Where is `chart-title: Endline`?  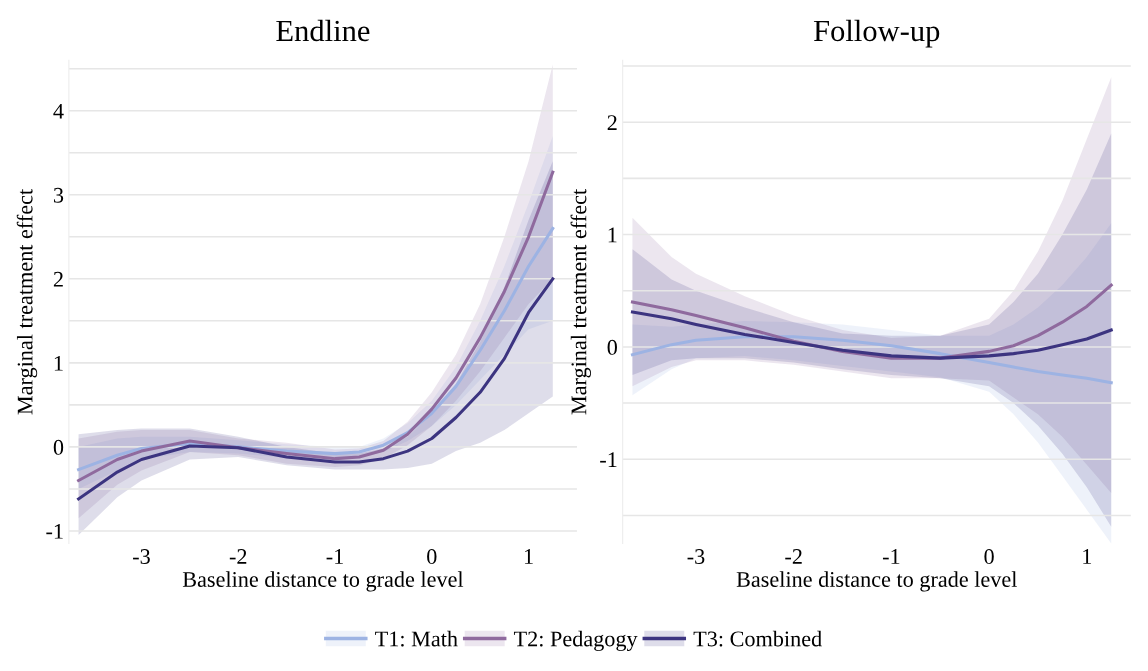 chart-title: Endline is located at coordinates (323, 30).